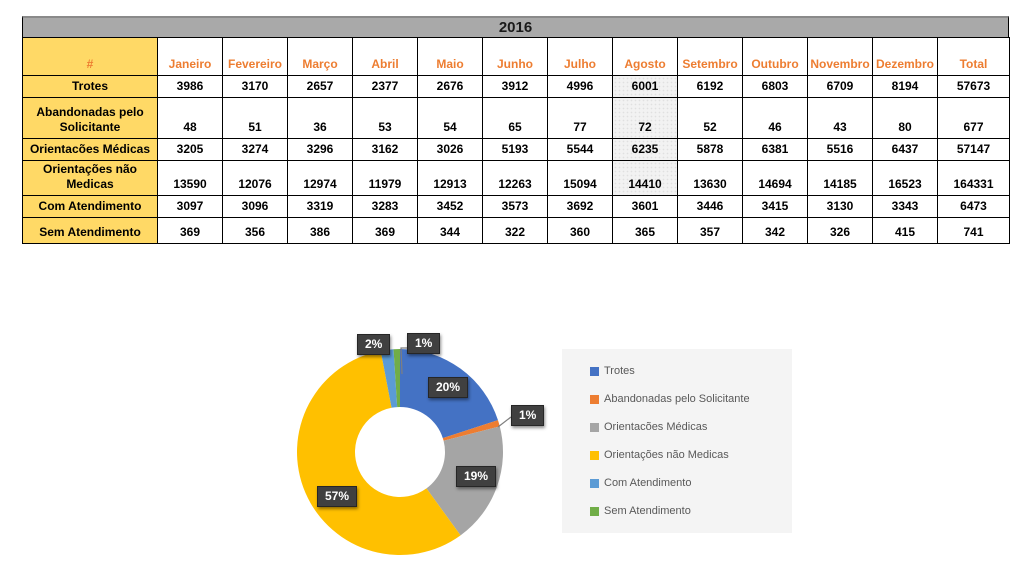 The image size is (1024, 562). What do you see at coordinates (320, 86) in the screenshot?
I see `table-cell: 2657` at bounding box center [320, 86].